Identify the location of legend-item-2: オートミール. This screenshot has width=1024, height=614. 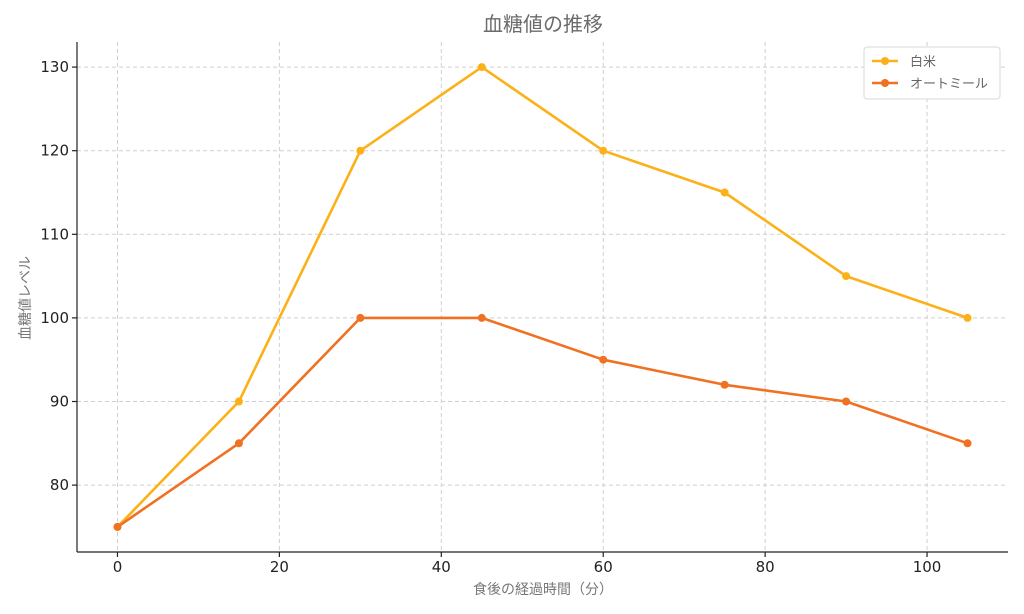
(930, 84).